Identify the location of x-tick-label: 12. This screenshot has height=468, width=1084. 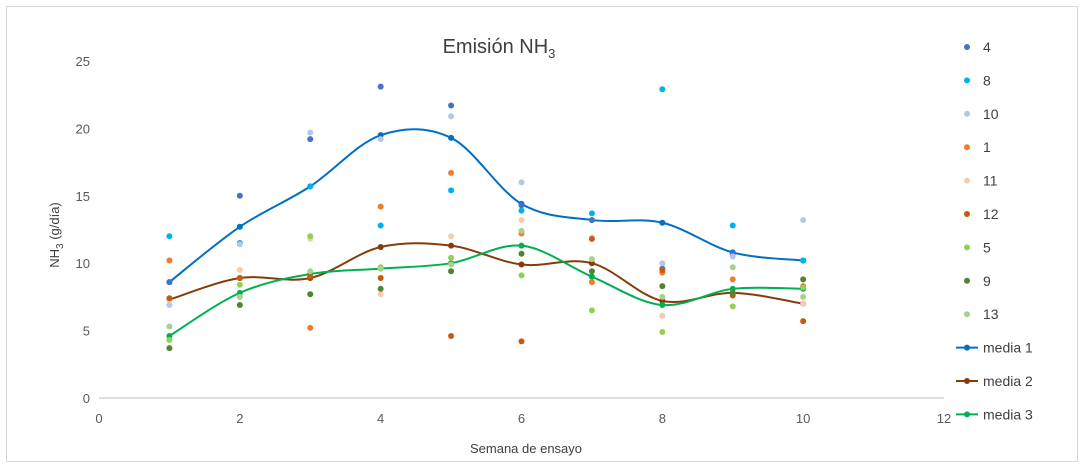
(944, 418).